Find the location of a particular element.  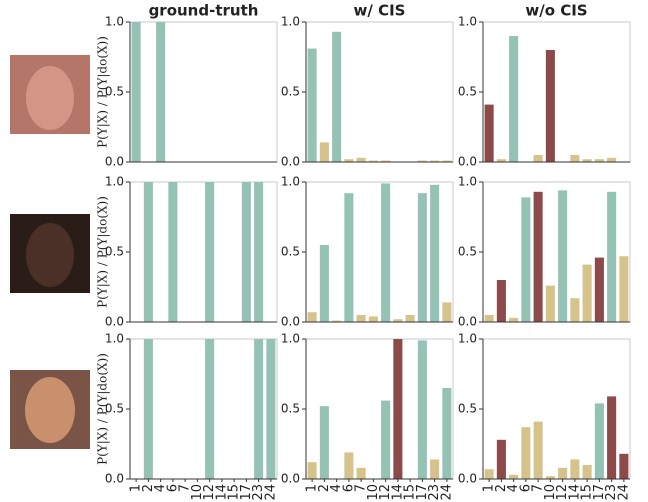

column-title: ground-truth is located at coordinates (204, 11).